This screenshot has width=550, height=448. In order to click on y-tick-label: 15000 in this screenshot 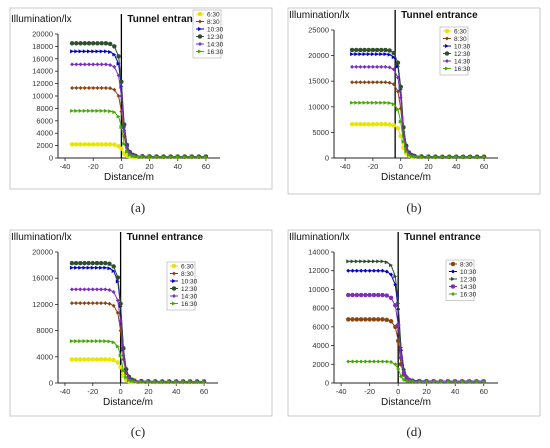, I will do `click(318, 81)`.